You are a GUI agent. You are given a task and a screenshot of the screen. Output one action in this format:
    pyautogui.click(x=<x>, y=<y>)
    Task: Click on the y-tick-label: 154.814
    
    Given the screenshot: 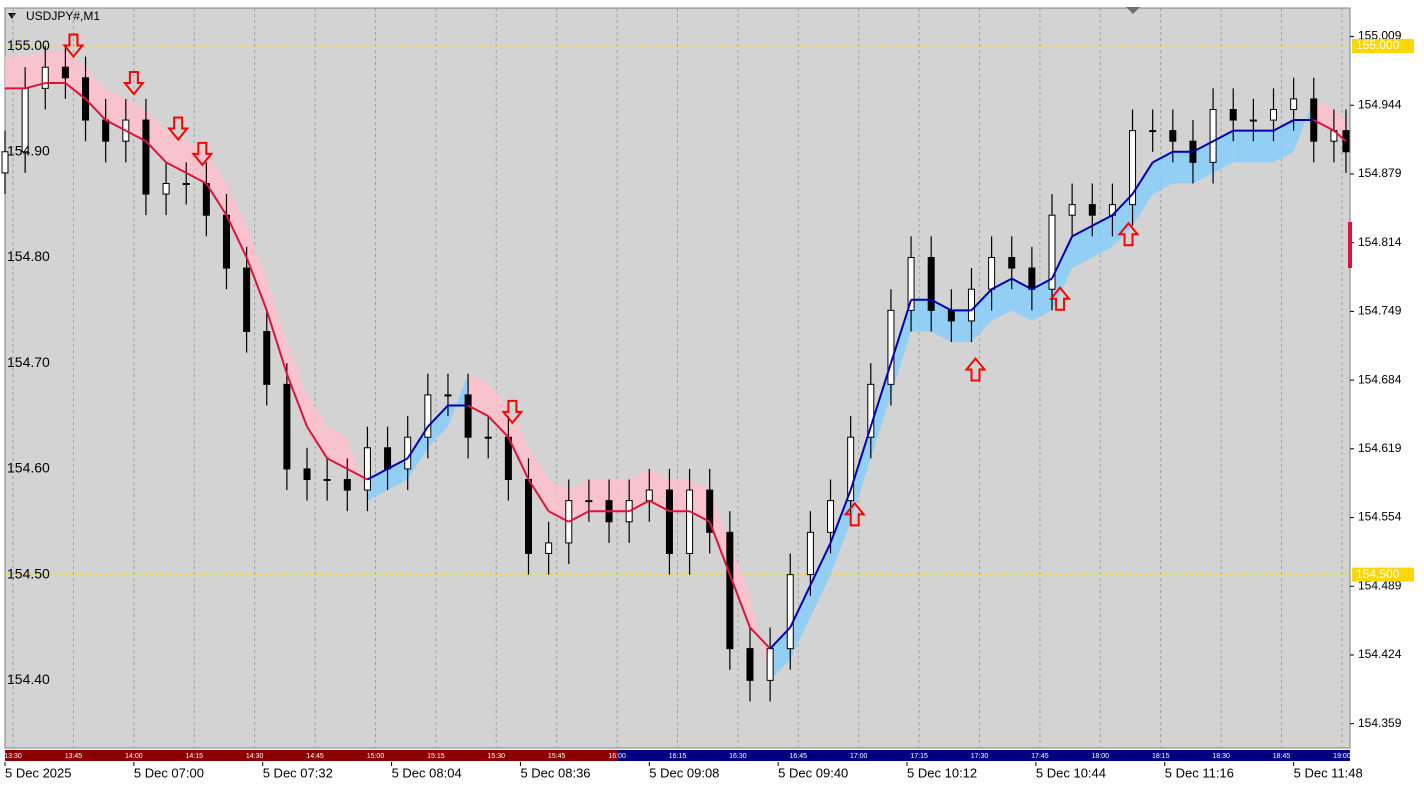 What is the action you would take?
    pyautogui.click(x=1380, y=242)
    